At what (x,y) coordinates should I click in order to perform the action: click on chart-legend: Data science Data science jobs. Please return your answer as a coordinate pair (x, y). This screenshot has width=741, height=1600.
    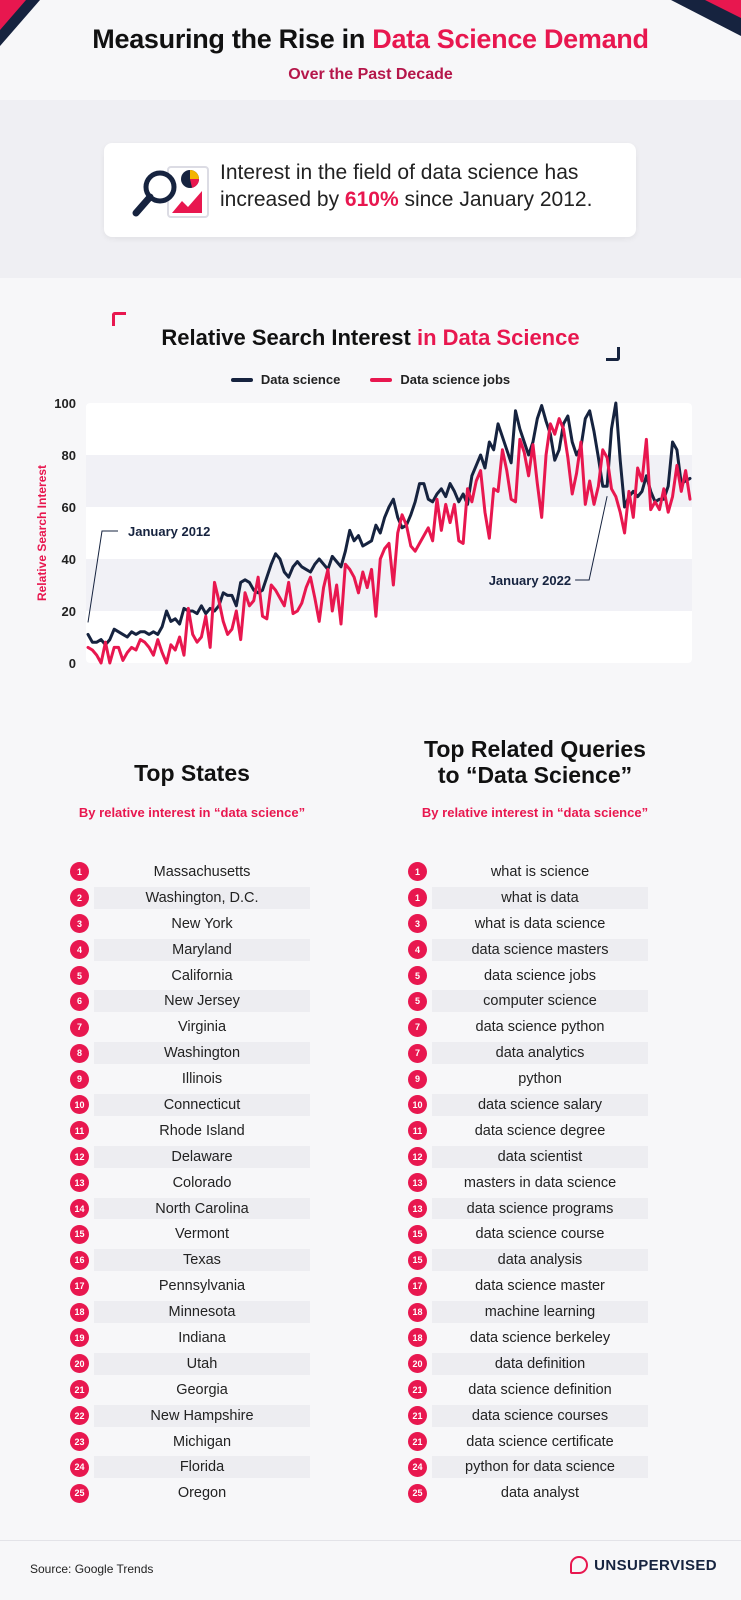
    Looking at the image, I should click on (370, 379).